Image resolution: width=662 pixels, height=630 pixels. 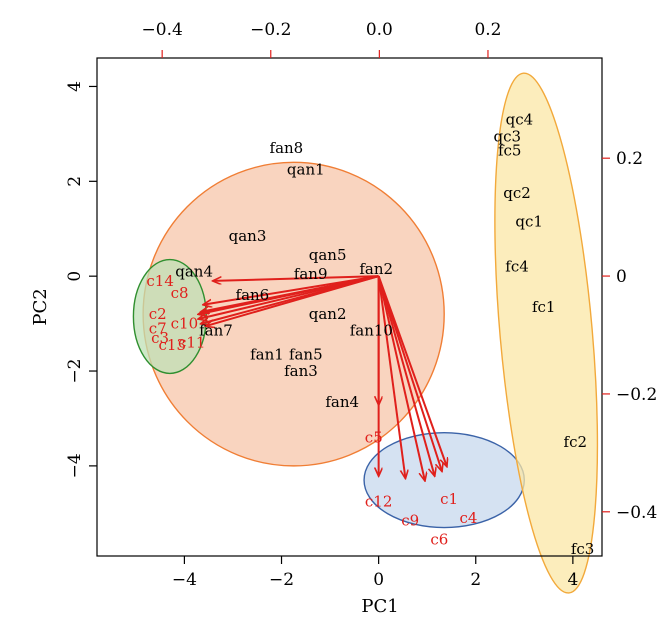 What do you see at coordinates (306, 354) in the screenshot?
I see `score-label-fan5: fan5` at bounding box center [306, 354].